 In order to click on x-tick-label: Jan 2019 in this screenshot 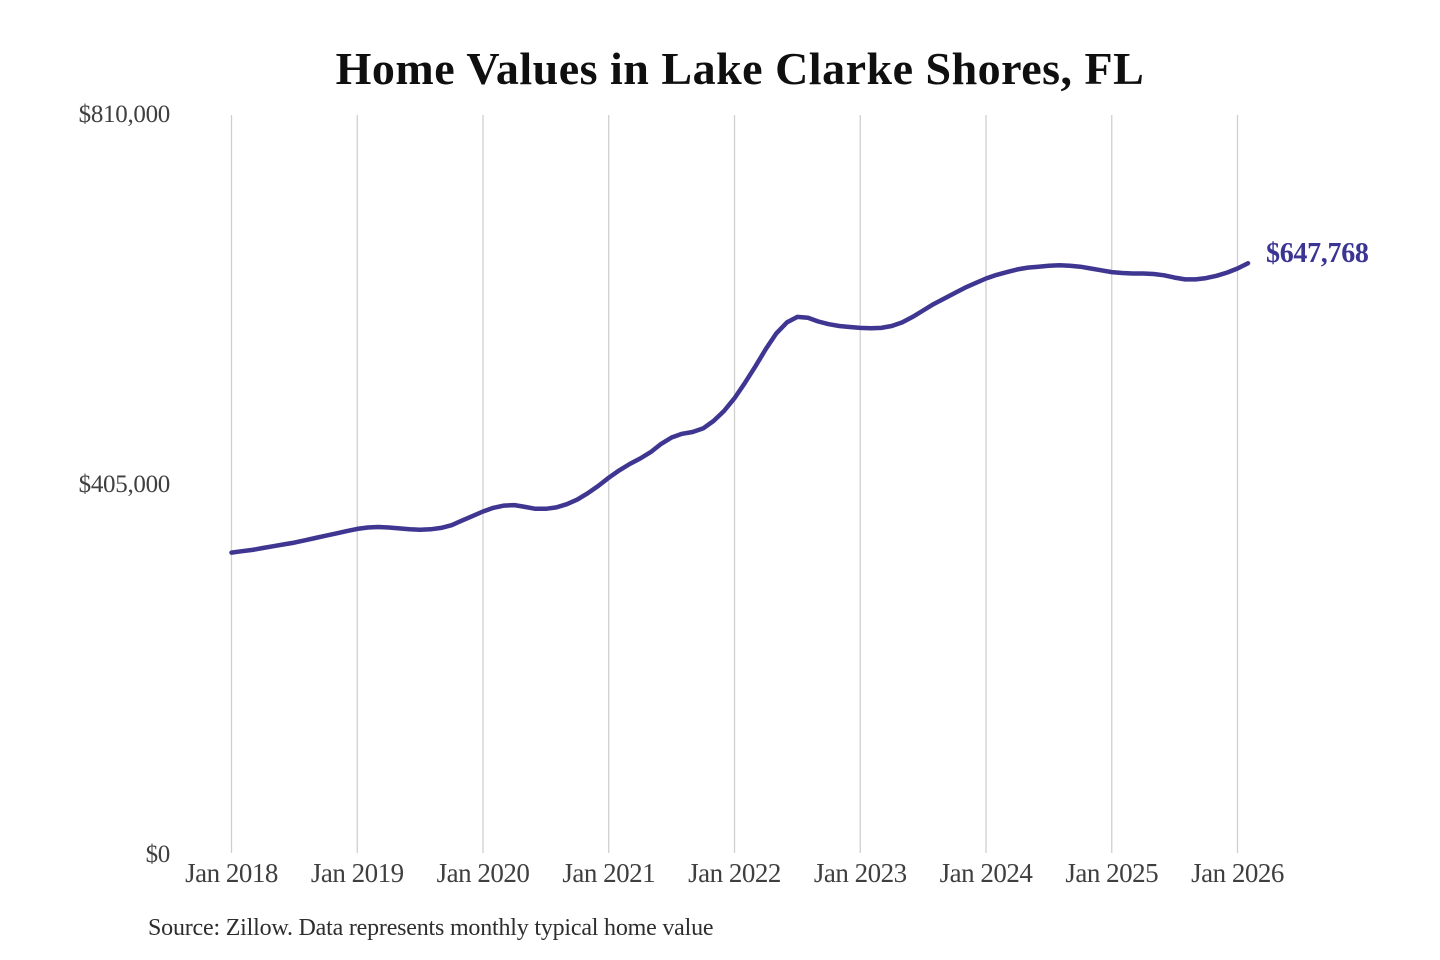, I will do `click(357, 873)`.